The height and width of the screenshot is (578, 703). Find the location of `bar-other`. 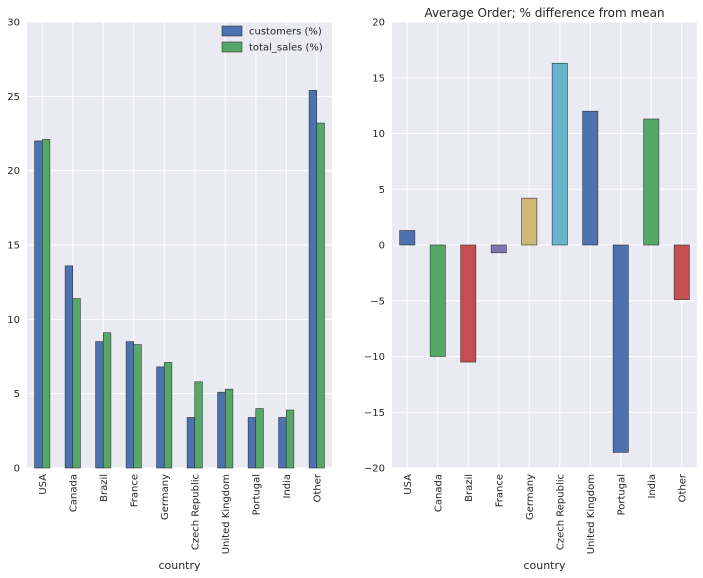

bar-other is located at coordinates (681, 272).